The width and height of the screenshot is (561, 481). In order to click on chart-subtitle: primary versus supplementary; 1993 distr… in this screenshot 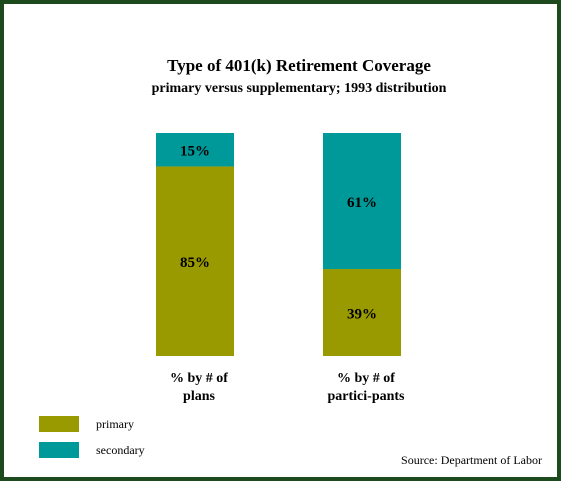, I will do `click(299, 88)`.